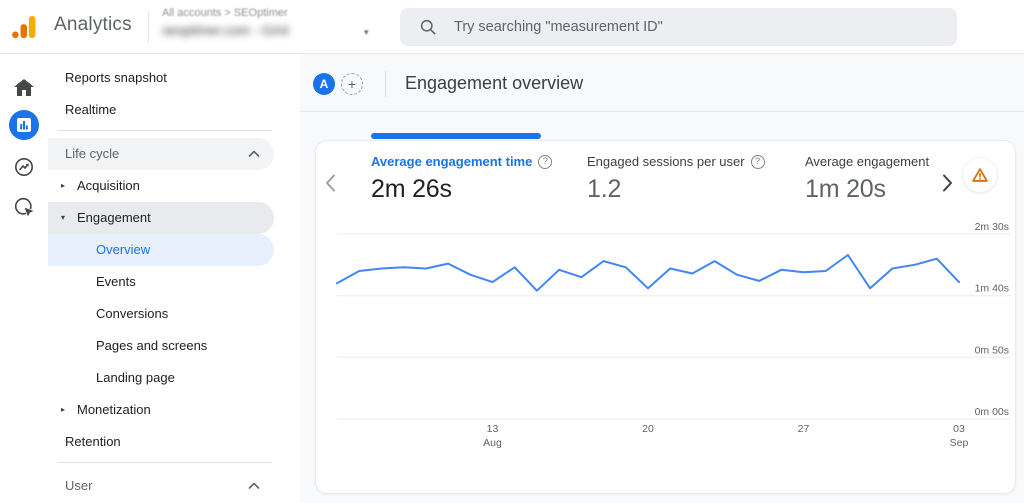 This screenshot has height=503, width=1024. I want to click on sidebar-item-label: Pages and screens, so click(152, 345).